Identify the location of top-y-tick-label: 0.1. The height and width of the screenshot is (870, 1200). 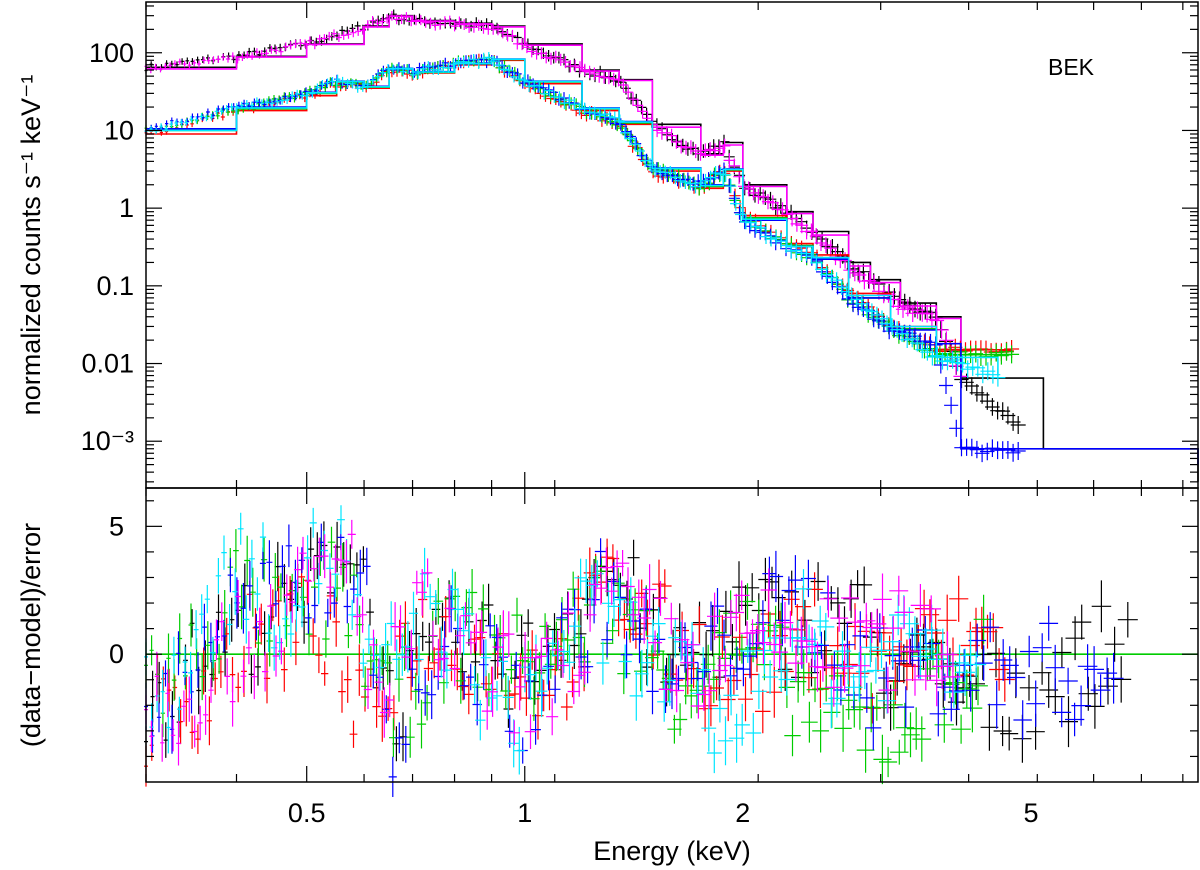
(115, 286).